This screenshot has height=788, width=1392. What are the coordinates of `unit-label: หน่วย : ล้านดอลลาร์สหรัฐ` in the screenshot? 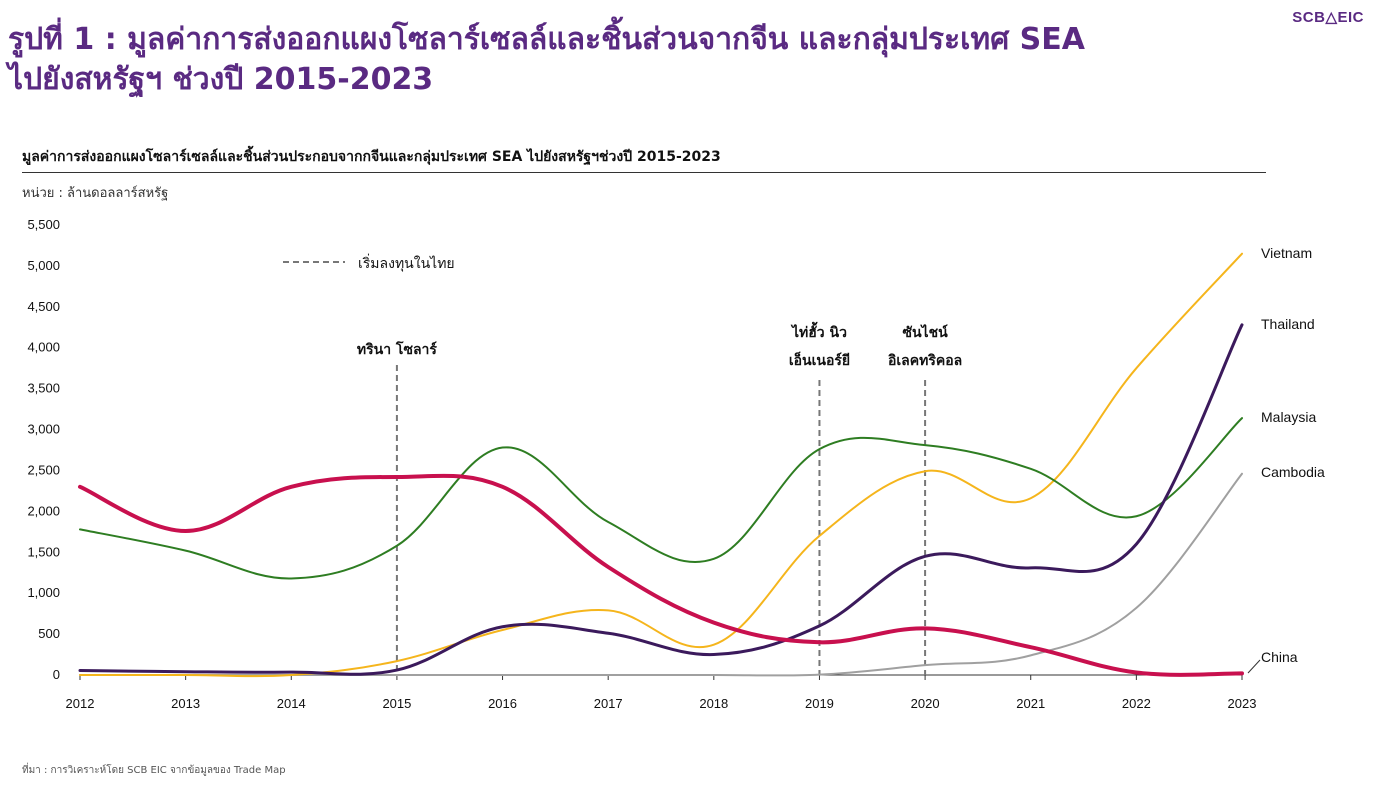 It's located at (95, 193).